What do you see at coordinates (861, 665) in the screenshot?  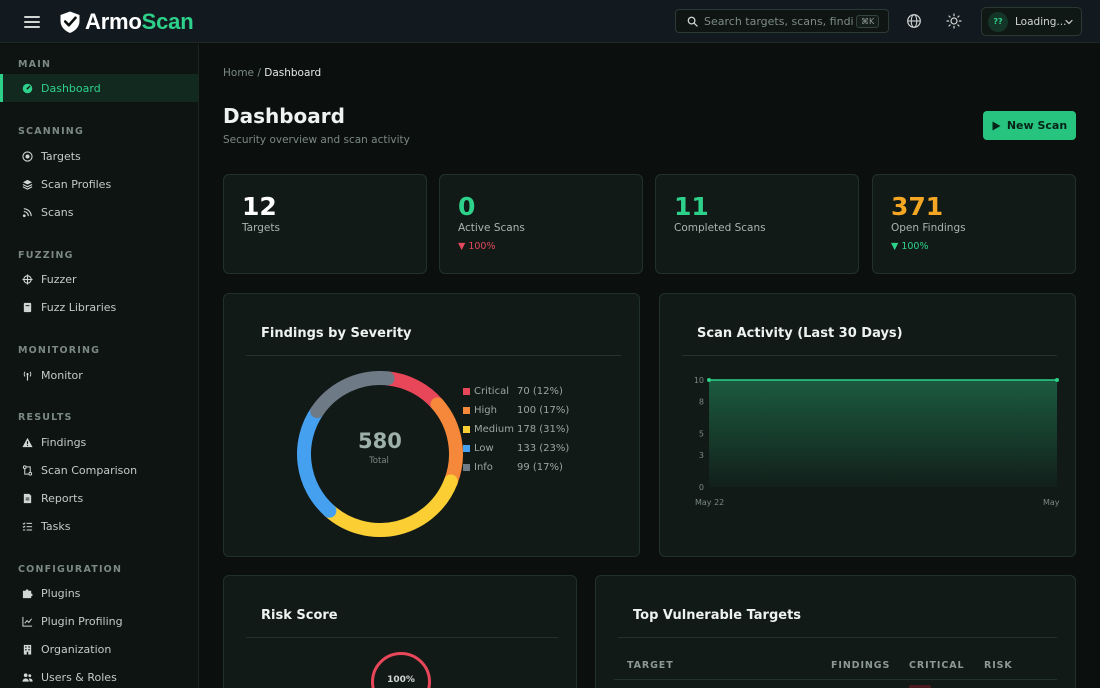 I see `table-header-findings: FINDINGS` at bounding box center [861, 665].